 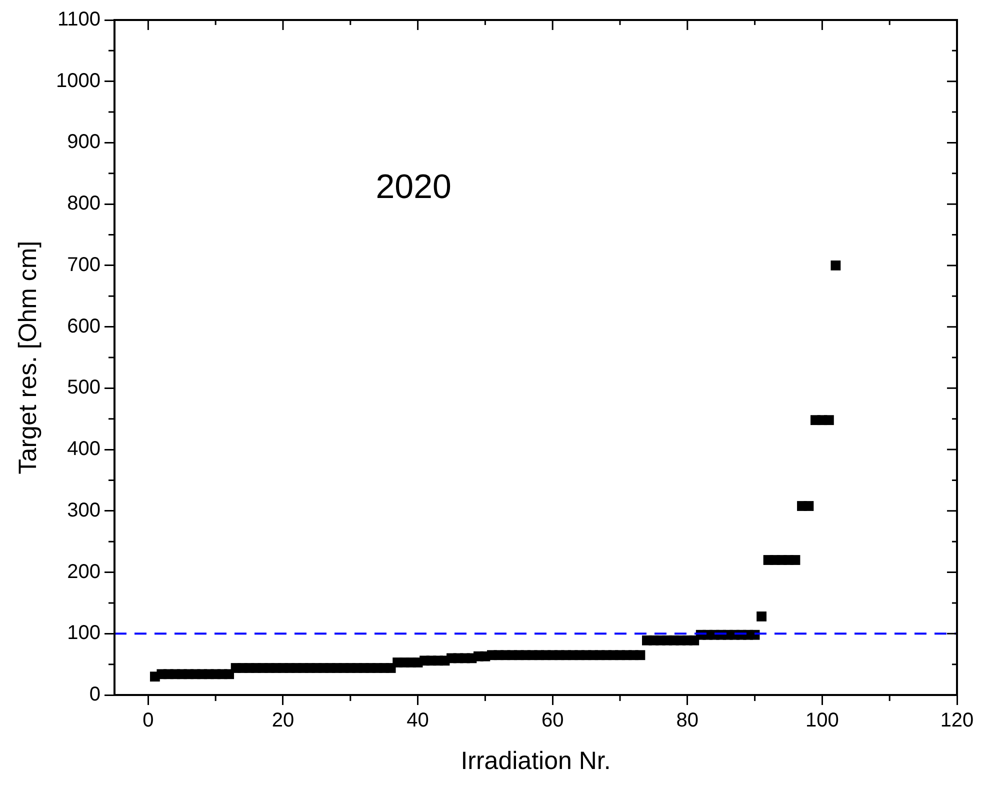 I want to click on x-tick-label: 80, so click(x=687, y=721).